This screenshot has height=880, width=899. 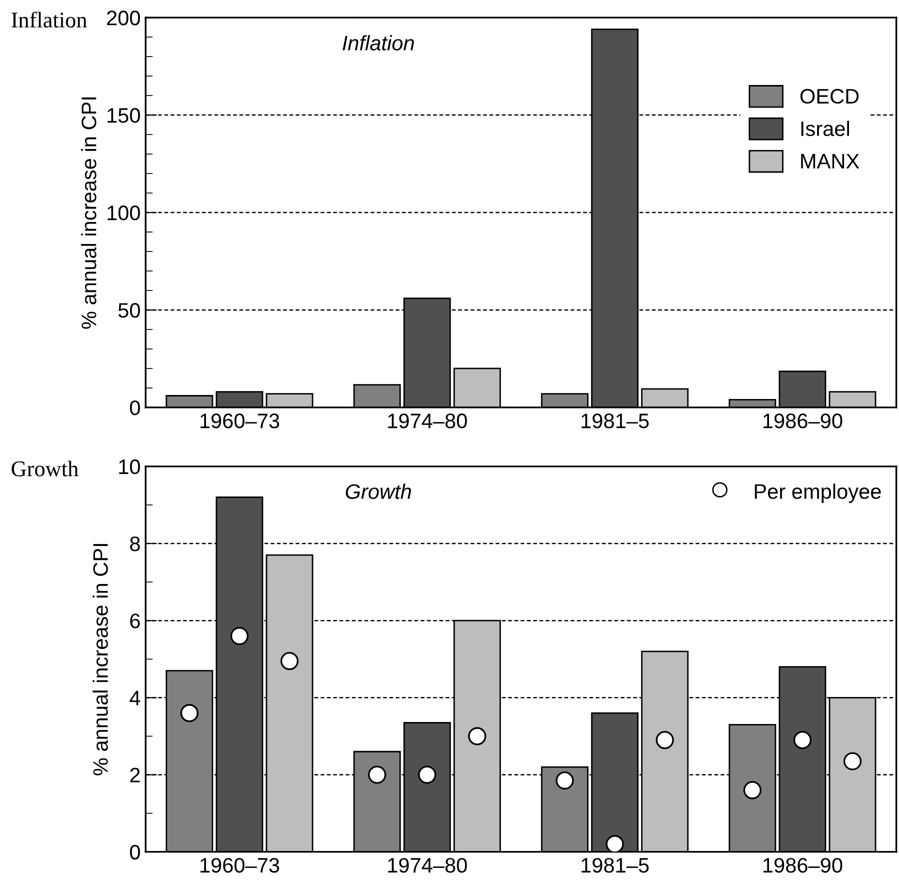 What do you see at coordinates (129, 310) in the screenshot?
I see `y-tick-label: 50` at bounding box center [129, 310].